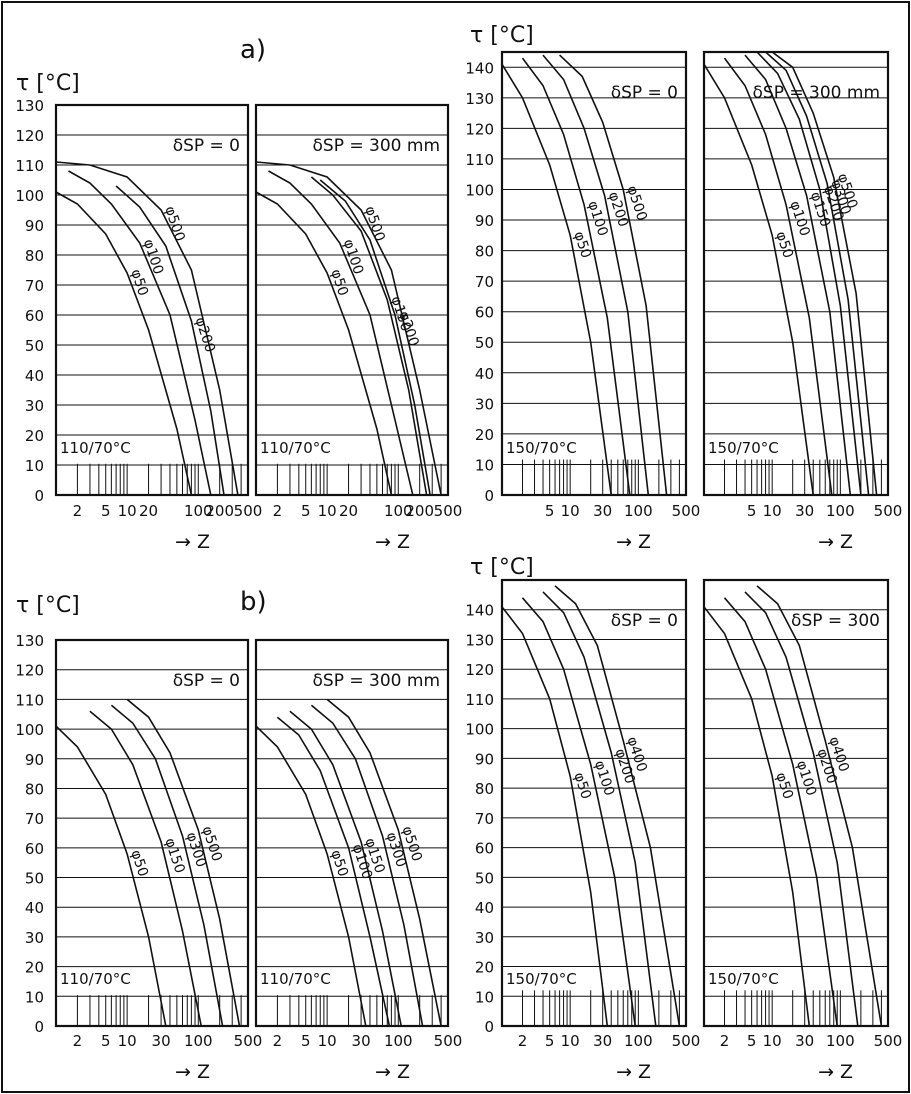  I want to click on x-tick-label: 30, so click(361, 1041).